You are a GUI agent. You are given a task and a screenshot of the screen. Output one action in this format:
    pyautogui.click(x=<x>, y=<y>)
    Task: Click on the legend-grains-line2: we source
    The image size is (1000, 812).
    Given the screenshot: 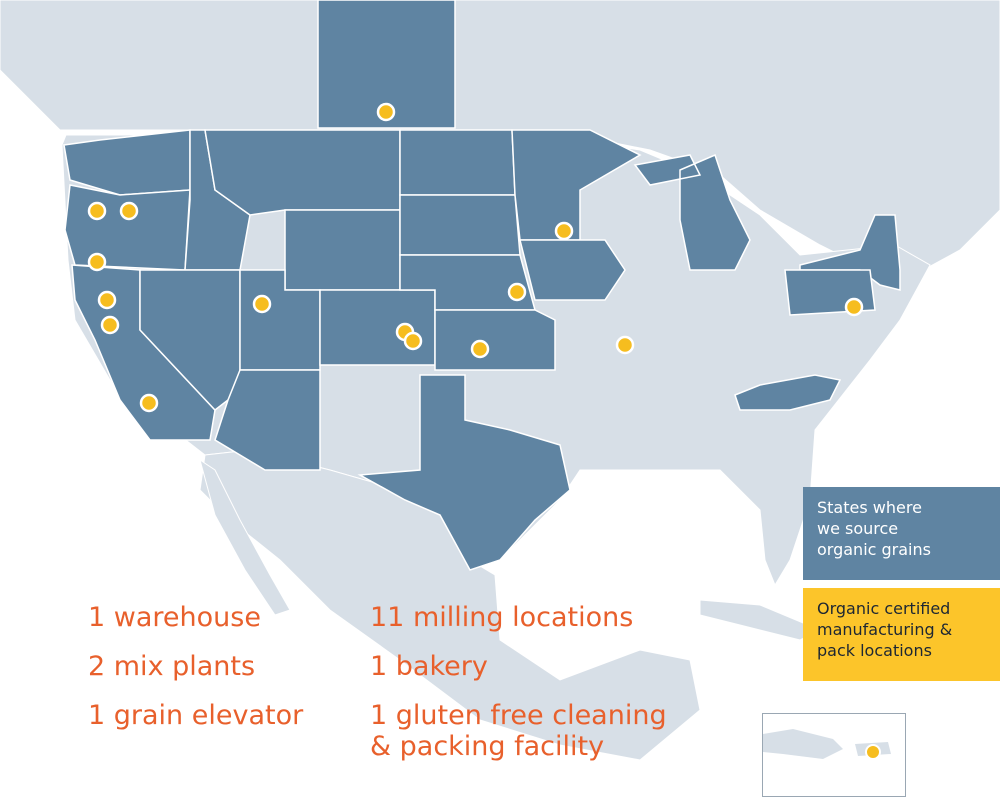 What is the action you would take?
    pyautogui.click(x=858, y=528)
    